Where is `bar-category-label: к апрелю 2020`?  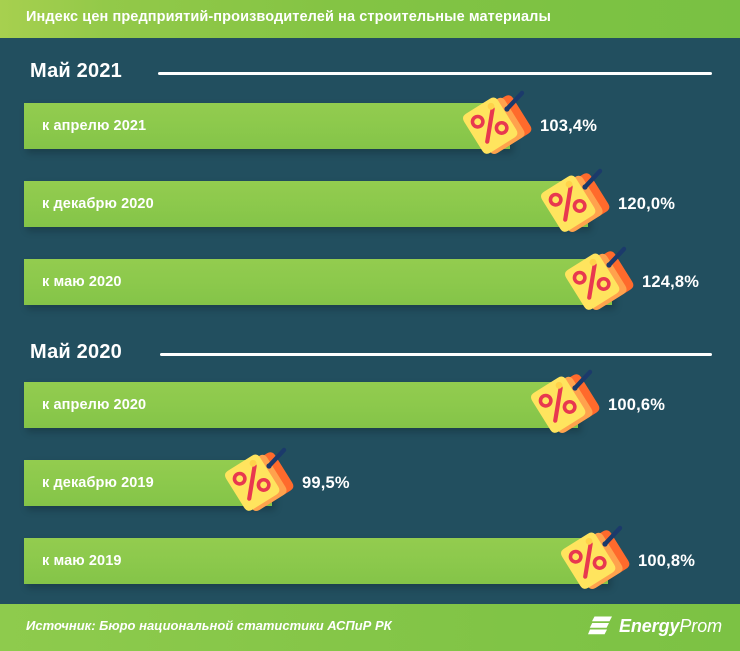 bar-category-label: к апрелю 2020 is located at coordinates (94, 405).